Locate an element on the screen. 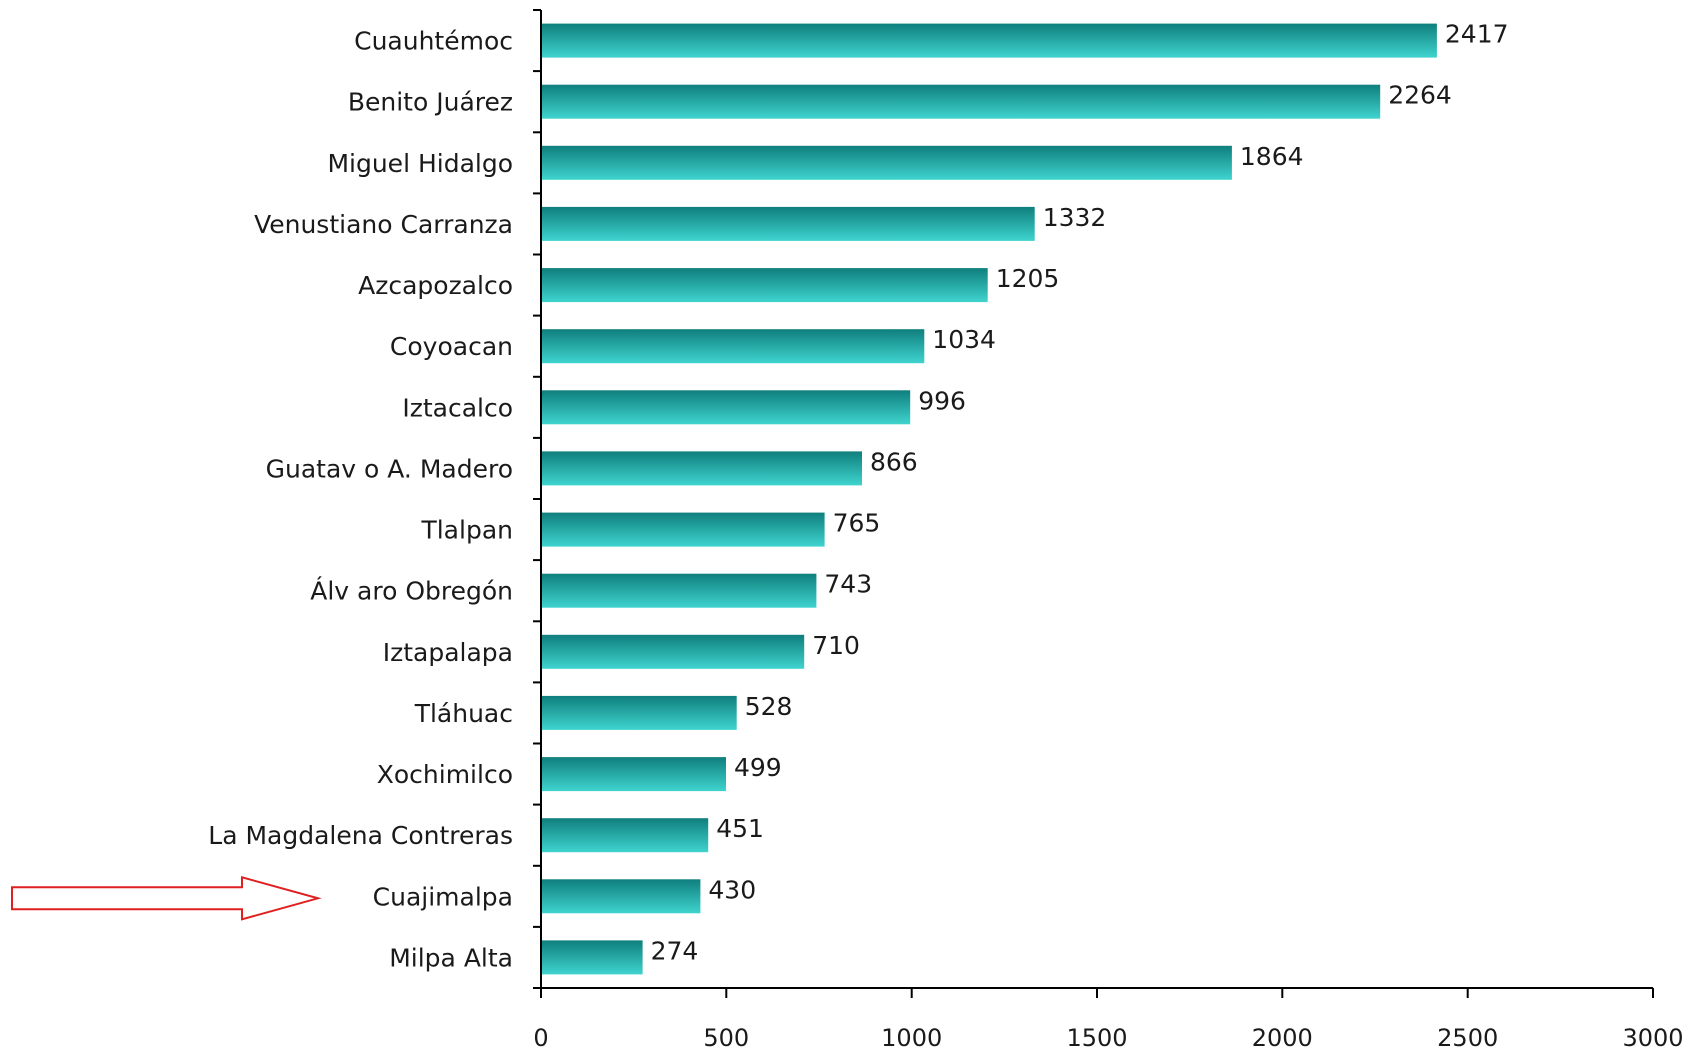  category-label: Xochimilco is located at coordinates (445, 774).